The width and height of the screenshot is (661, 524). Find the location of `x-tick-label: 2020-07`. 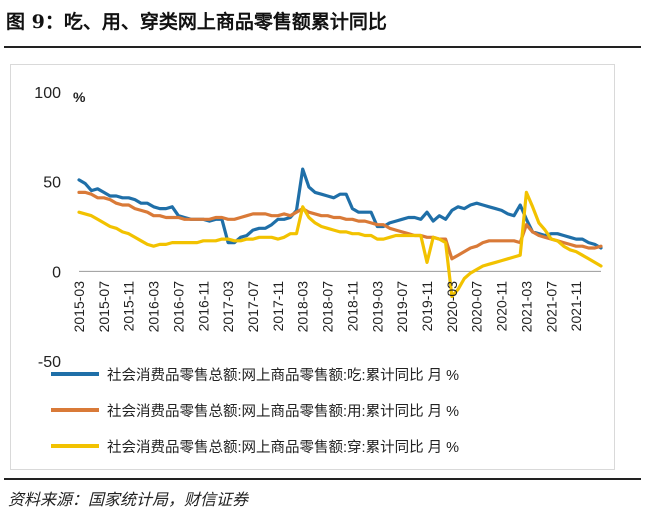

x-tick-label: 2020-07 is located at coordinates (477, 307).